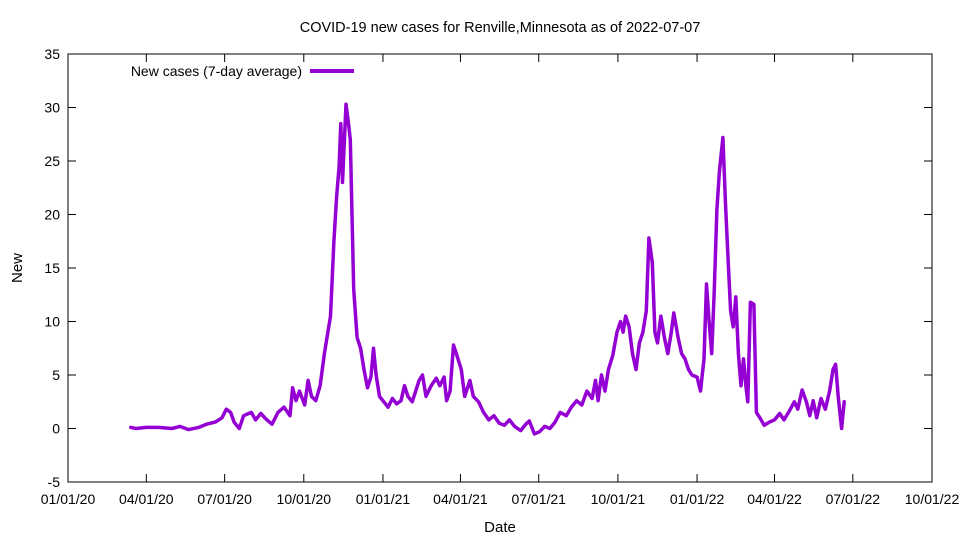  Describe the element at coordinates (774, 499) in the screenshot. I see `x-tick-label: 04/01/22` at that location.